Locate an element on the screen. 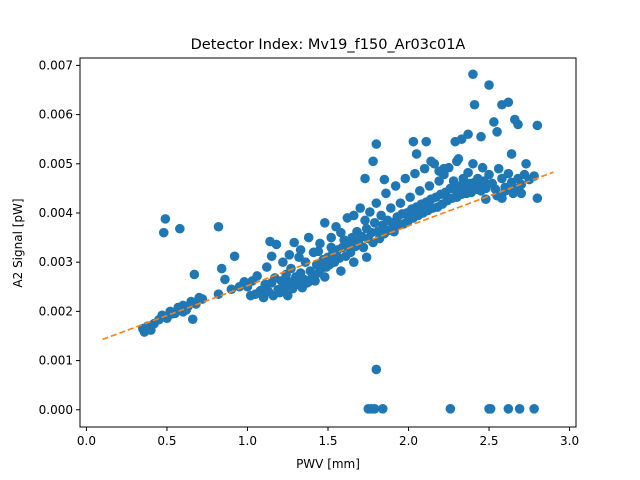 The image size is (640, 480). chart-title: Detector Index: Mv19_f150_Ar03c01A is located at coordinates (328, 45).